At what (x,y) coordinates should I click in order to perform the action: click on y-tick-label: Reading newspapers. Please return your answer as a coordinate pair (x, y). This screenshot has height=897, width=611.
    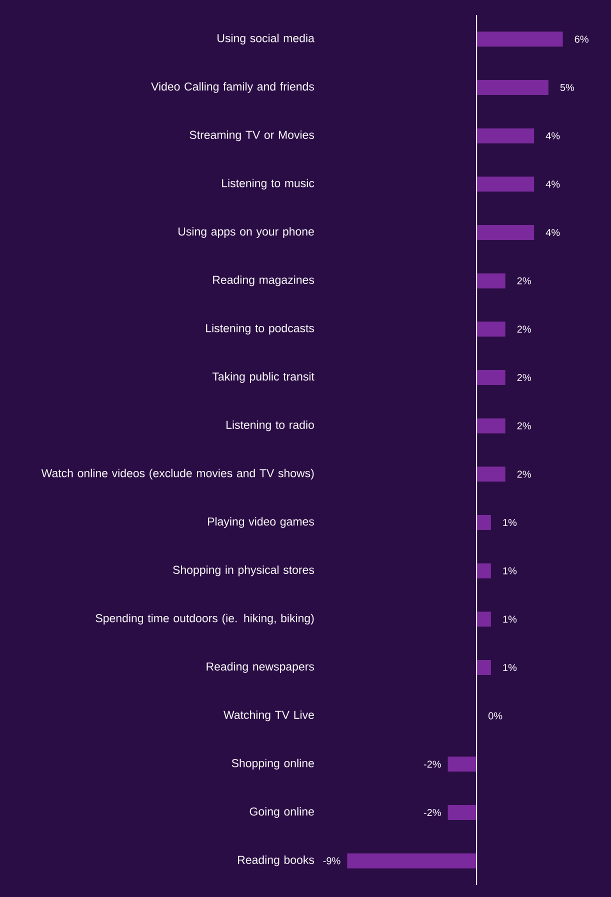
    Looking at the image, I should click on (260, 667).